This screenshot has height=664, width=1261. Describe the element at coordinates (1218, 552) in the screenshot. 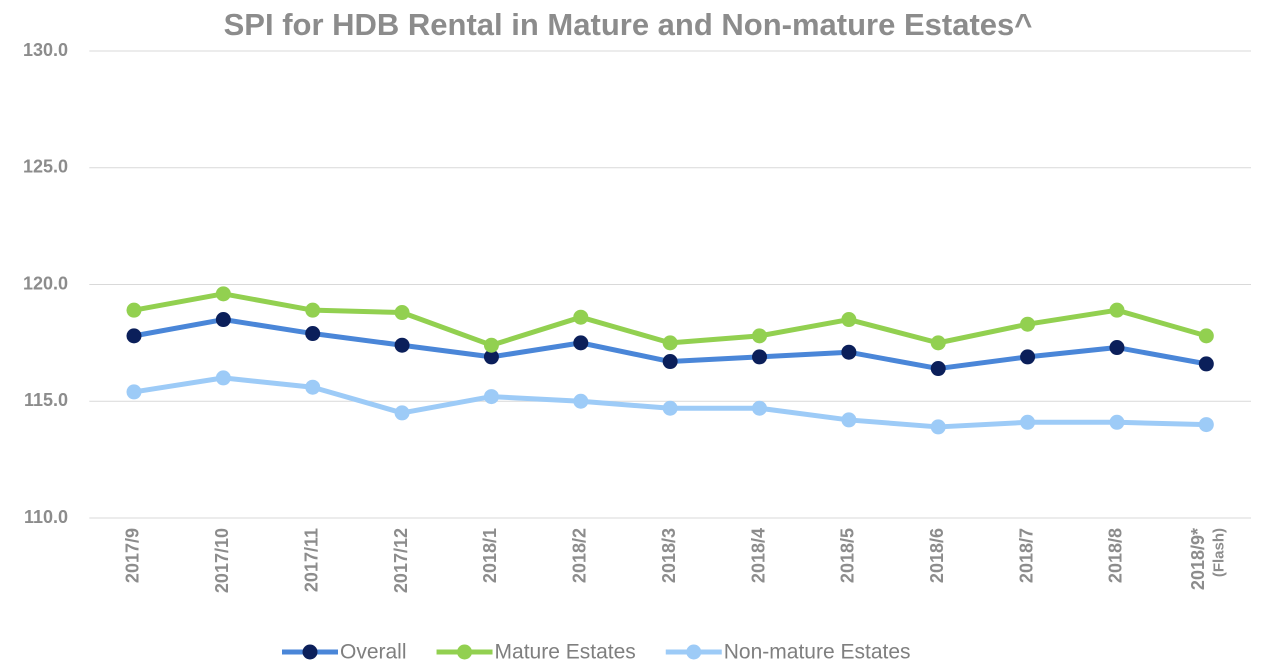

I see `x-tick-note: (Flash)` at that location.